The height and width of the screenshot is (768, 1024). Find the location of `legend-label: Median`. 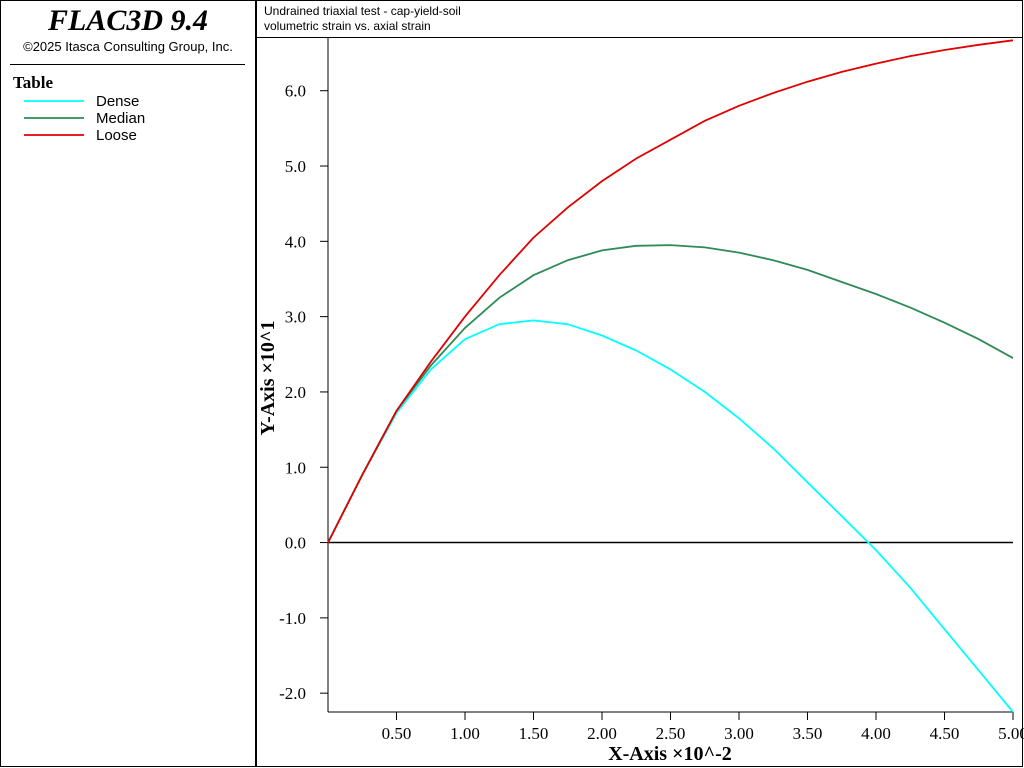

legend-label: Median is located at coordinates (120, 118).